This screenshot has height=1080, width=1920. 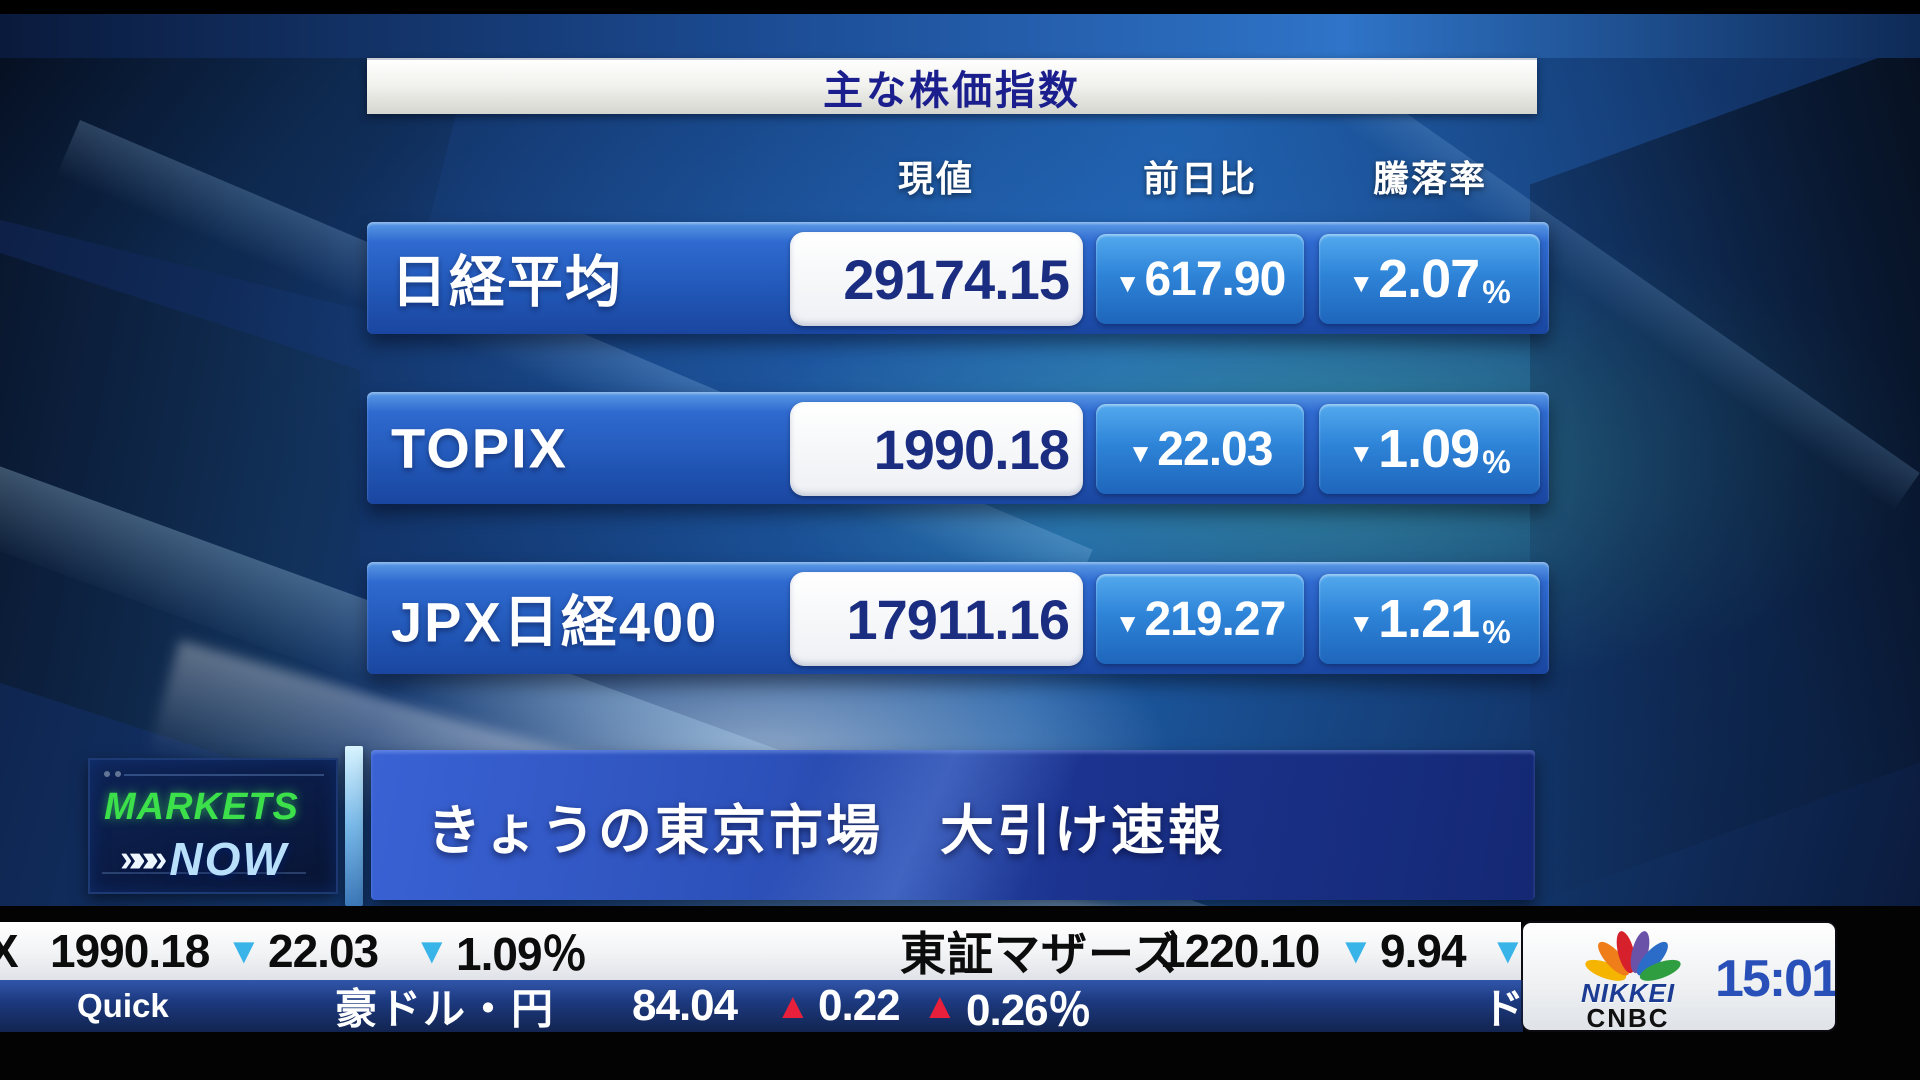 What do you see at coordinates (1633, 956) in the screenshot?
I see `peacock-icon` at bounding box center [1633, 956].